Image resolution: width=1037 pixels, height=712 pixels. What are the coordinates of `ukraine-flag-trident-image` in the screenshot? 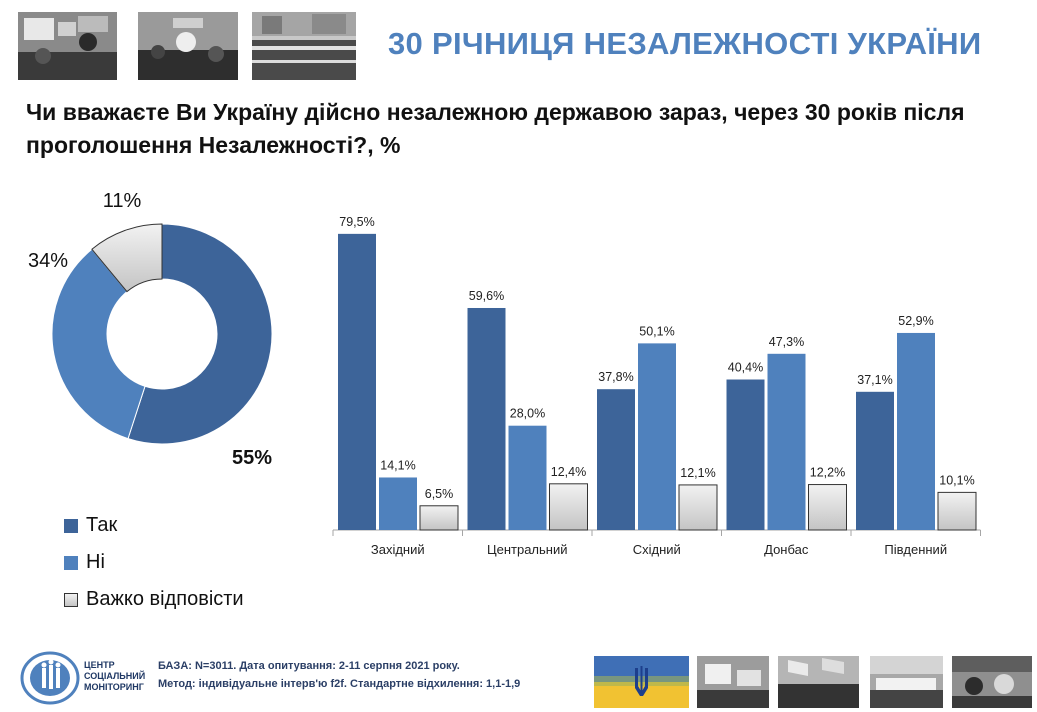 It's located at (641, 682).